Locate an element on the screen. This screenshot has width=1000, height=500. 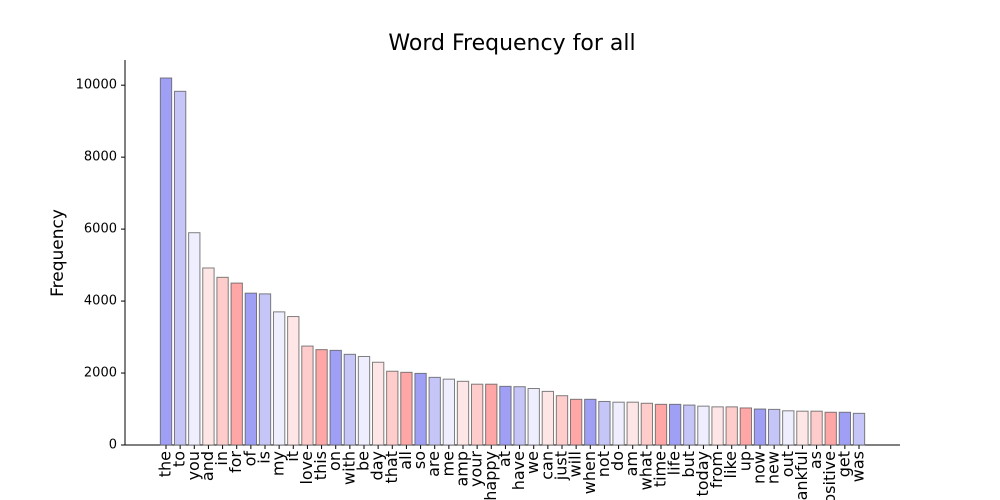
x-tick-label: so is located at coordinates (419, 460).